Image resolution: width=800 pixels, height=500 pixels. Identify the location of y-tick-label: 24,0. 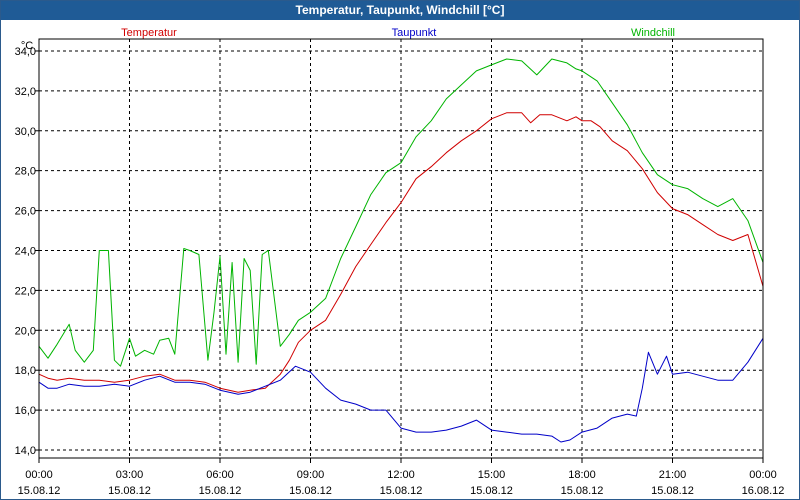
(25, 251).